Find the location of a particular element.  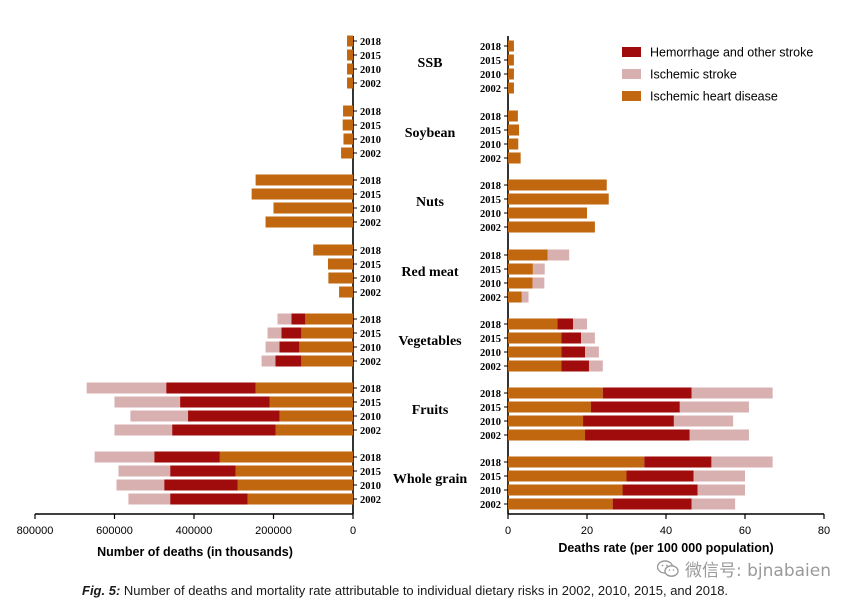

right-x-axis-title: Deaths rate (per 100 000 population) is located at coordinates (665, 548).